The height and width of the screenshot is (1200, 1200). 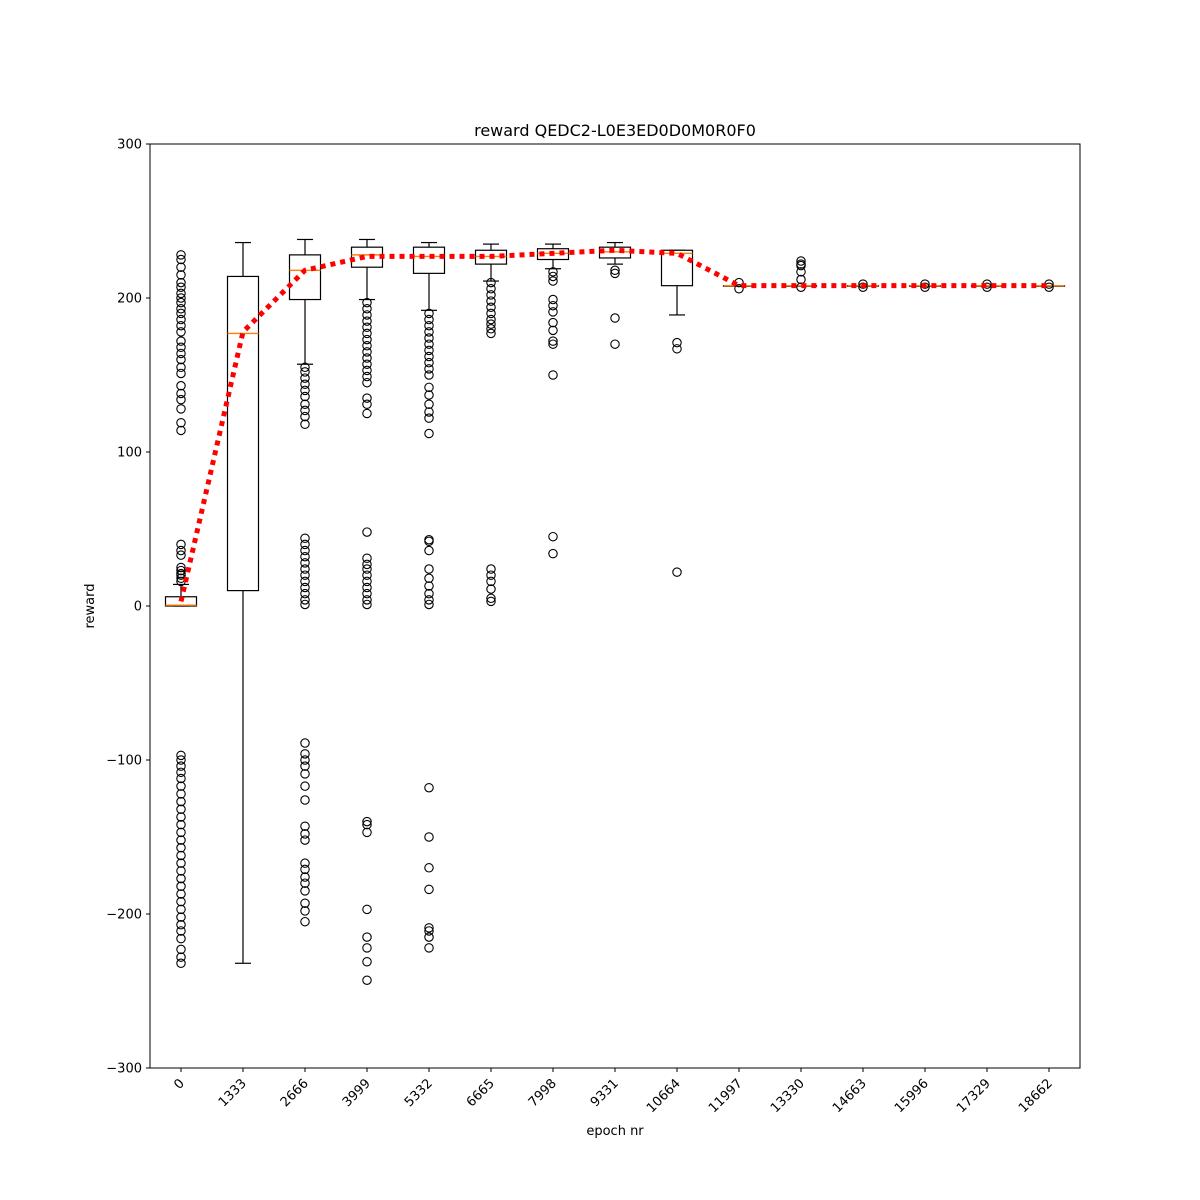 I want to click on y-tick-label: 200, so click(x=129, y=299).